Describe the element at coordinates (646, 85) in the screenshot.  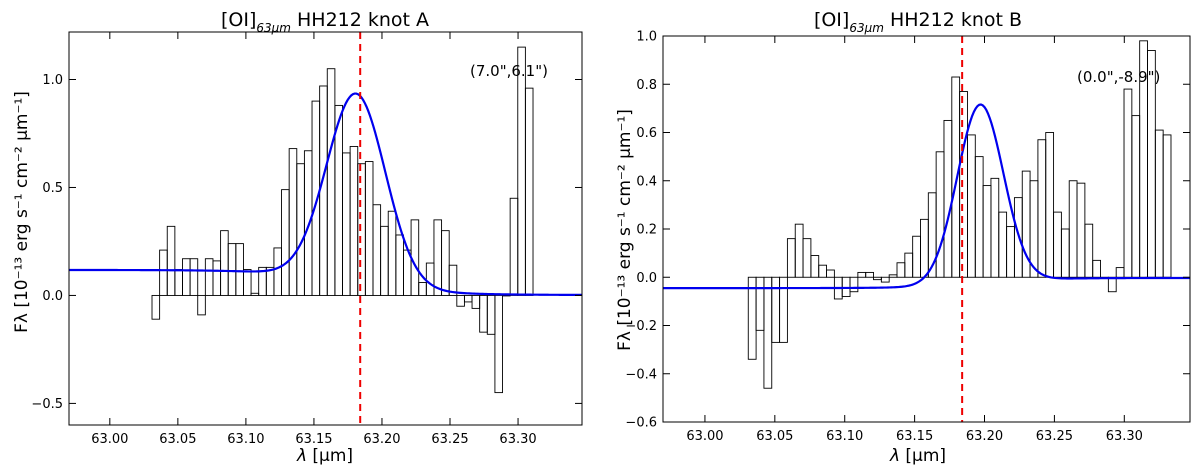
I see `panel-b-ytick-label: 0.8` at that location.